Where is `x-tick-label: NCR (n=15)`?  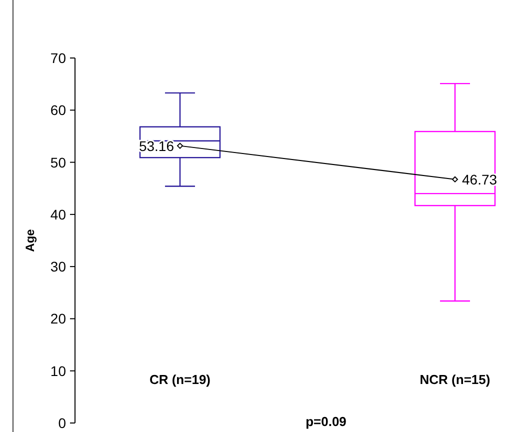 x-tick-label: NCR (n=15) is located at coordinates (455, 379).